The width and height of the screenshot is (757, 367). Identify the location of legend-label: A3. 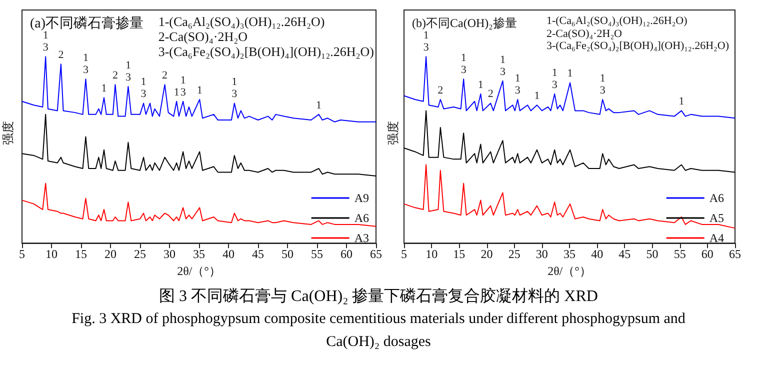
(362, 238).